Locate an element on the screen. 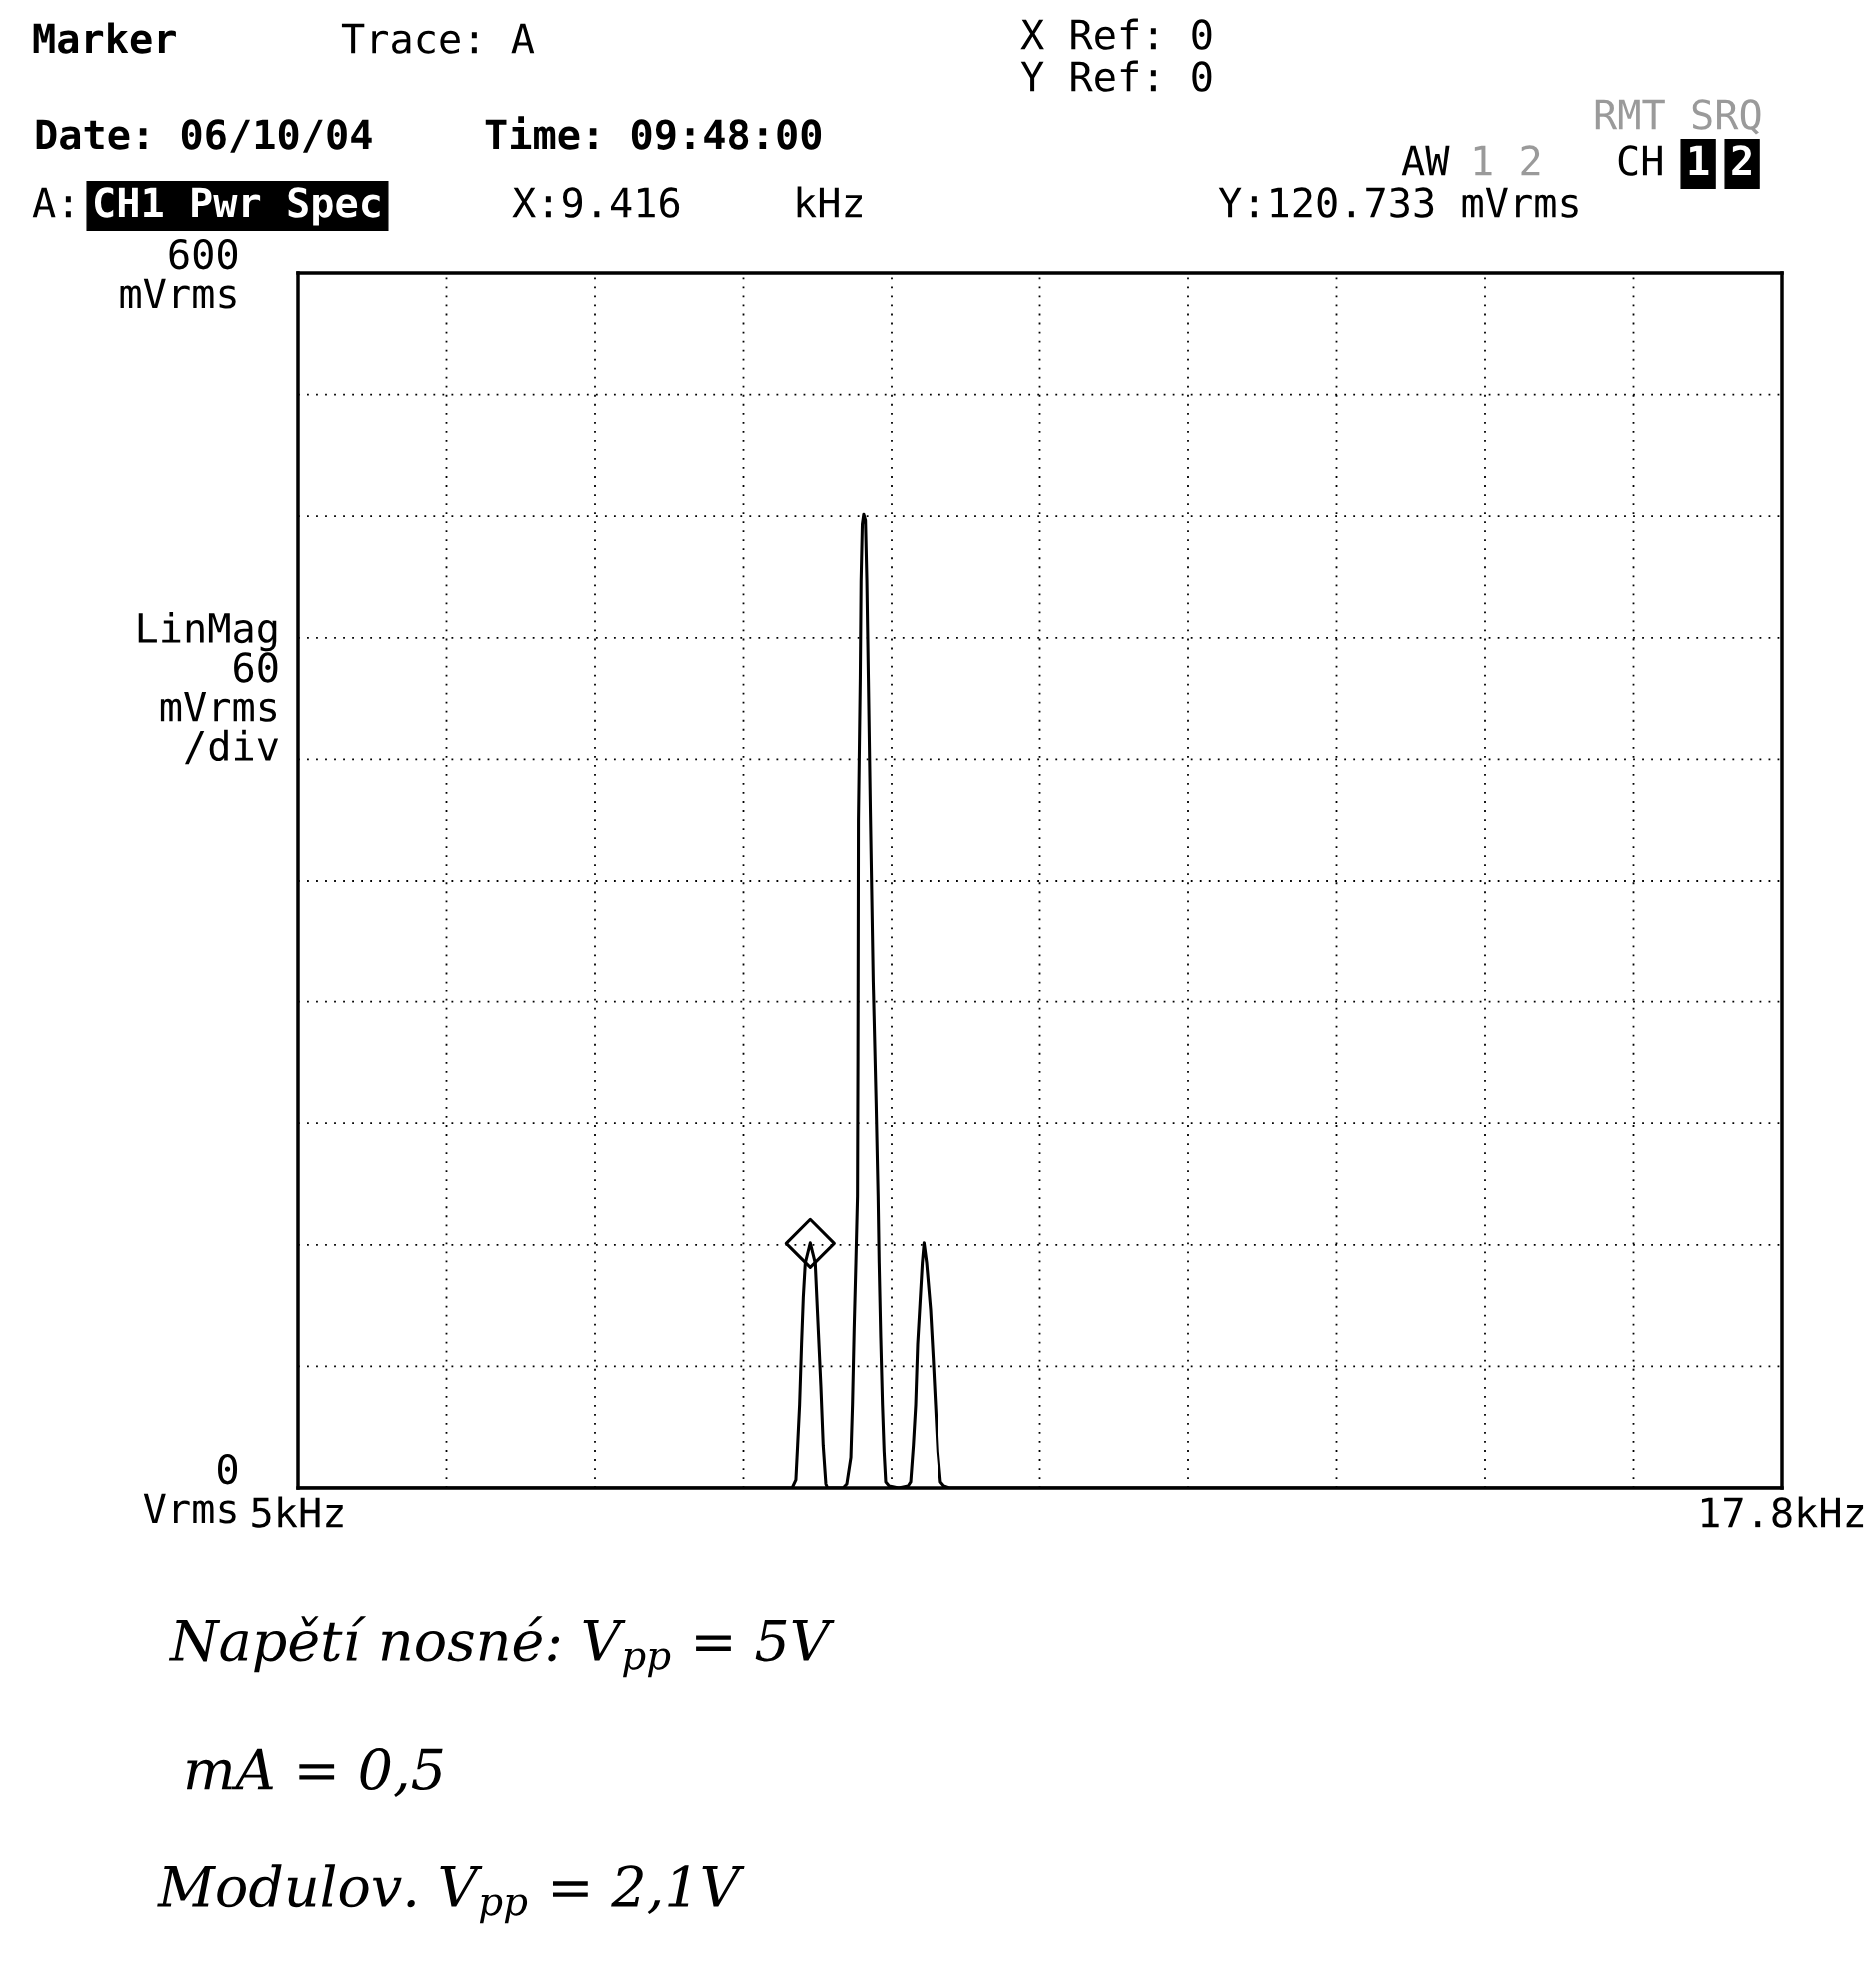 This screenshot has width=1876, height=1980. y-tick-label: 600 mVrms is located at coordinates (179, 273).